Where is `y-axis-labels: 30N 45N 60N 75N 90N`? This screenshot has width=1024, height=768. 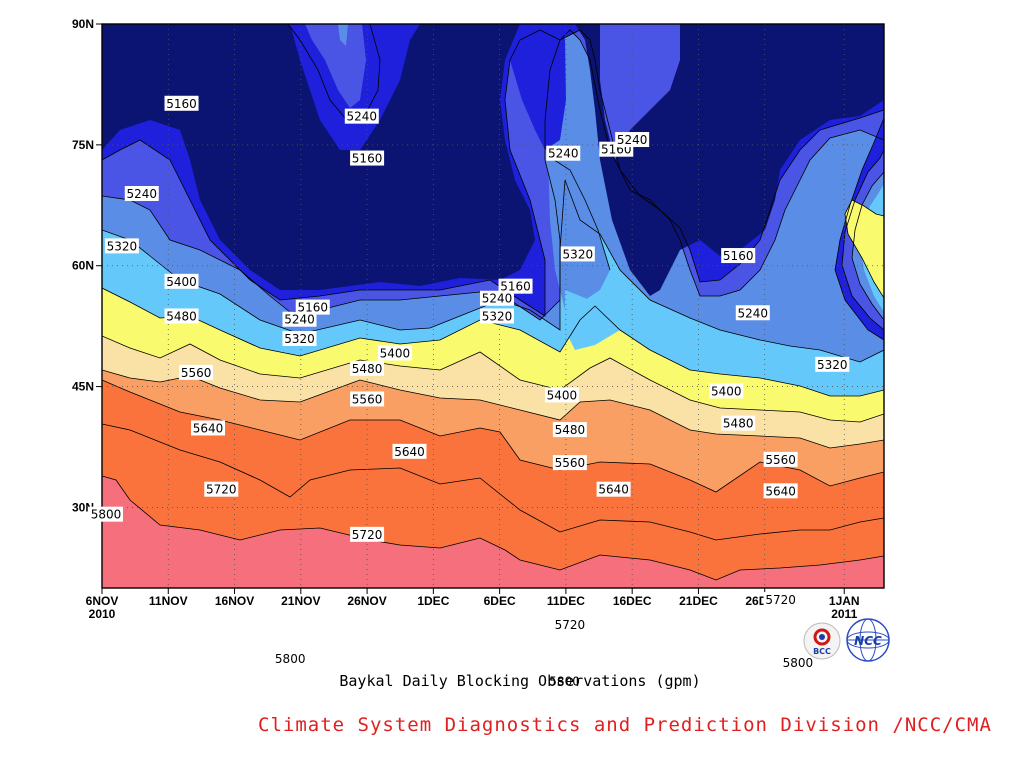 y-axis-labels: 30N 45N 60N 75N 90N is located at coordinates (83, 265).